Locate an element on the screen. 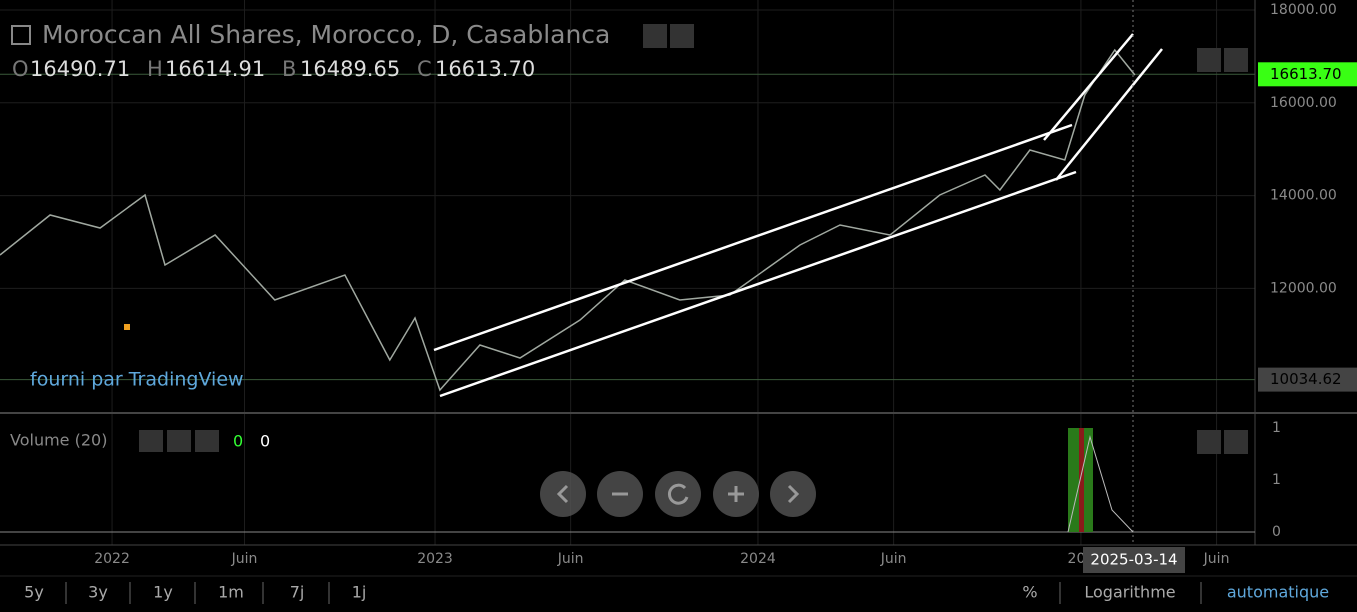  x-tick-label: 2022 is located at coordinates (112, 559).